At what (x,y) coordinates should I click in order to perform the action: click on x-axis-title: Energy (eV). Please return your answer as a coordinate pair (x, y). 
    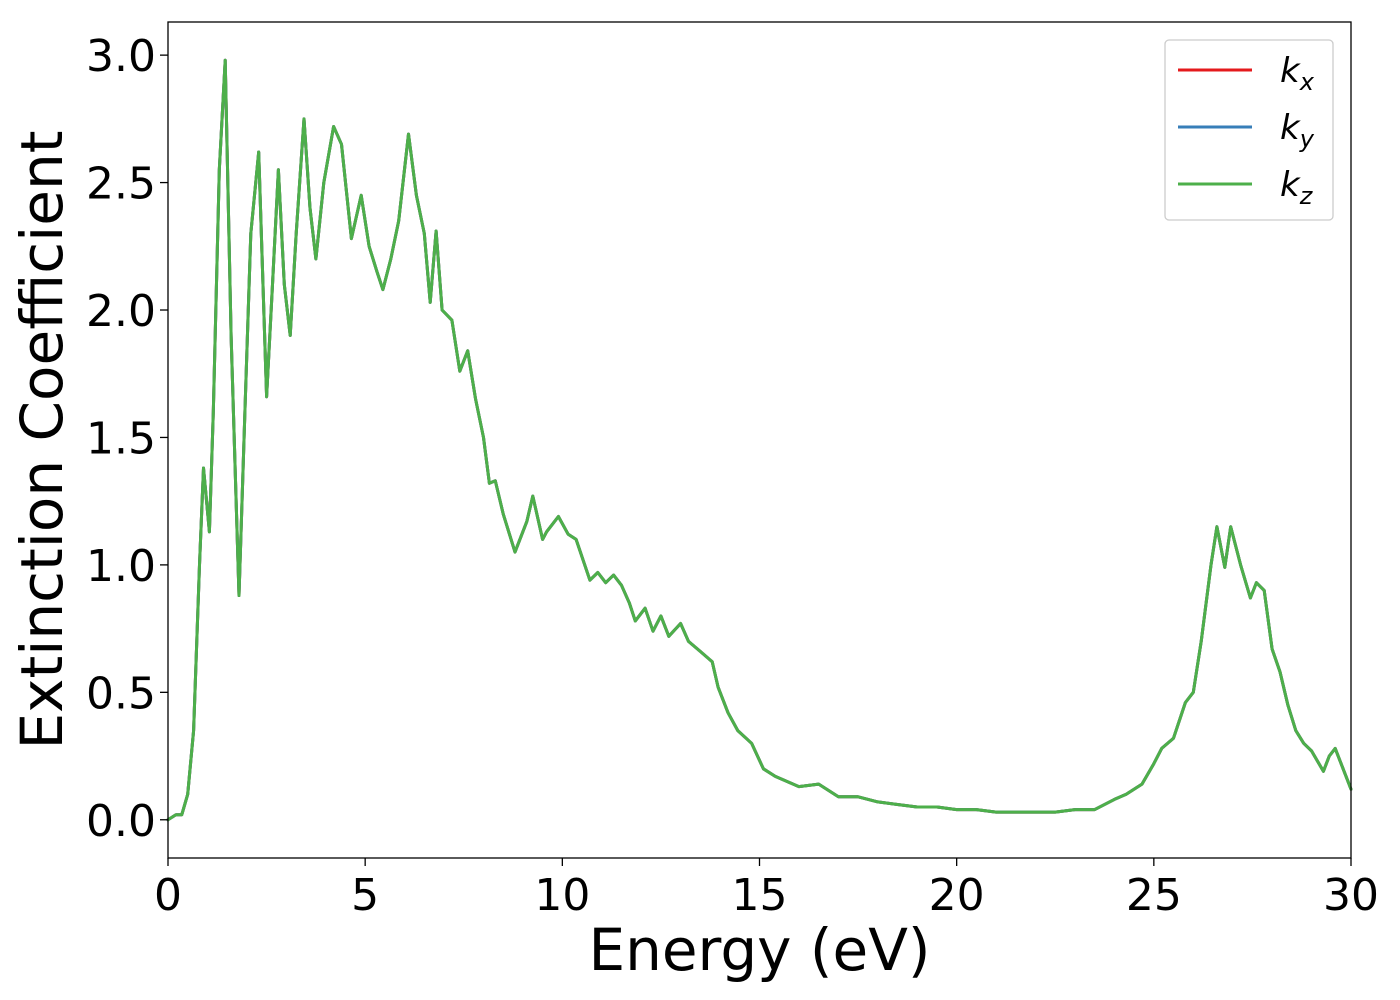
    Looking at the image, I should click on (759, 950).